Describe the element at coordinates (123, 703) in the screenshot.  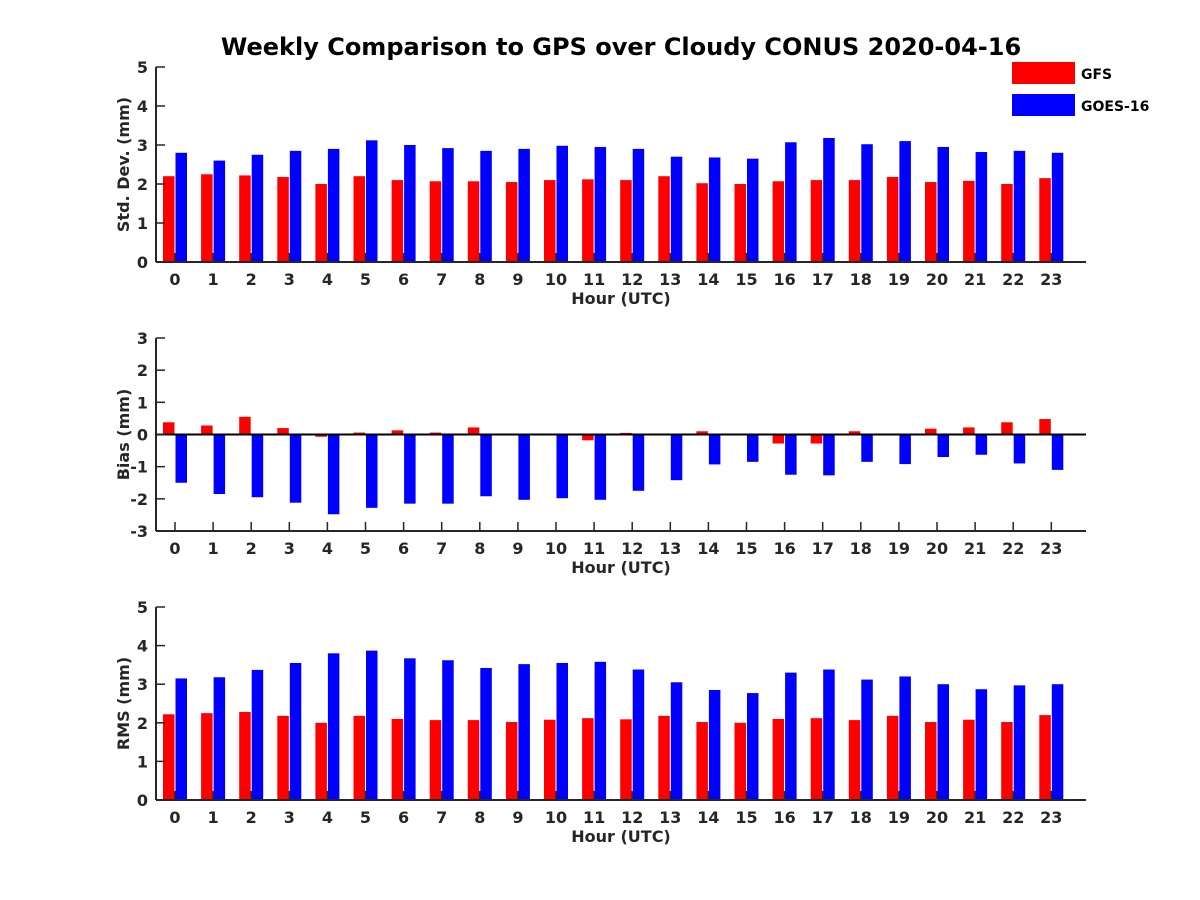
I see `y-axis-label: RMS (mm)` at that location.